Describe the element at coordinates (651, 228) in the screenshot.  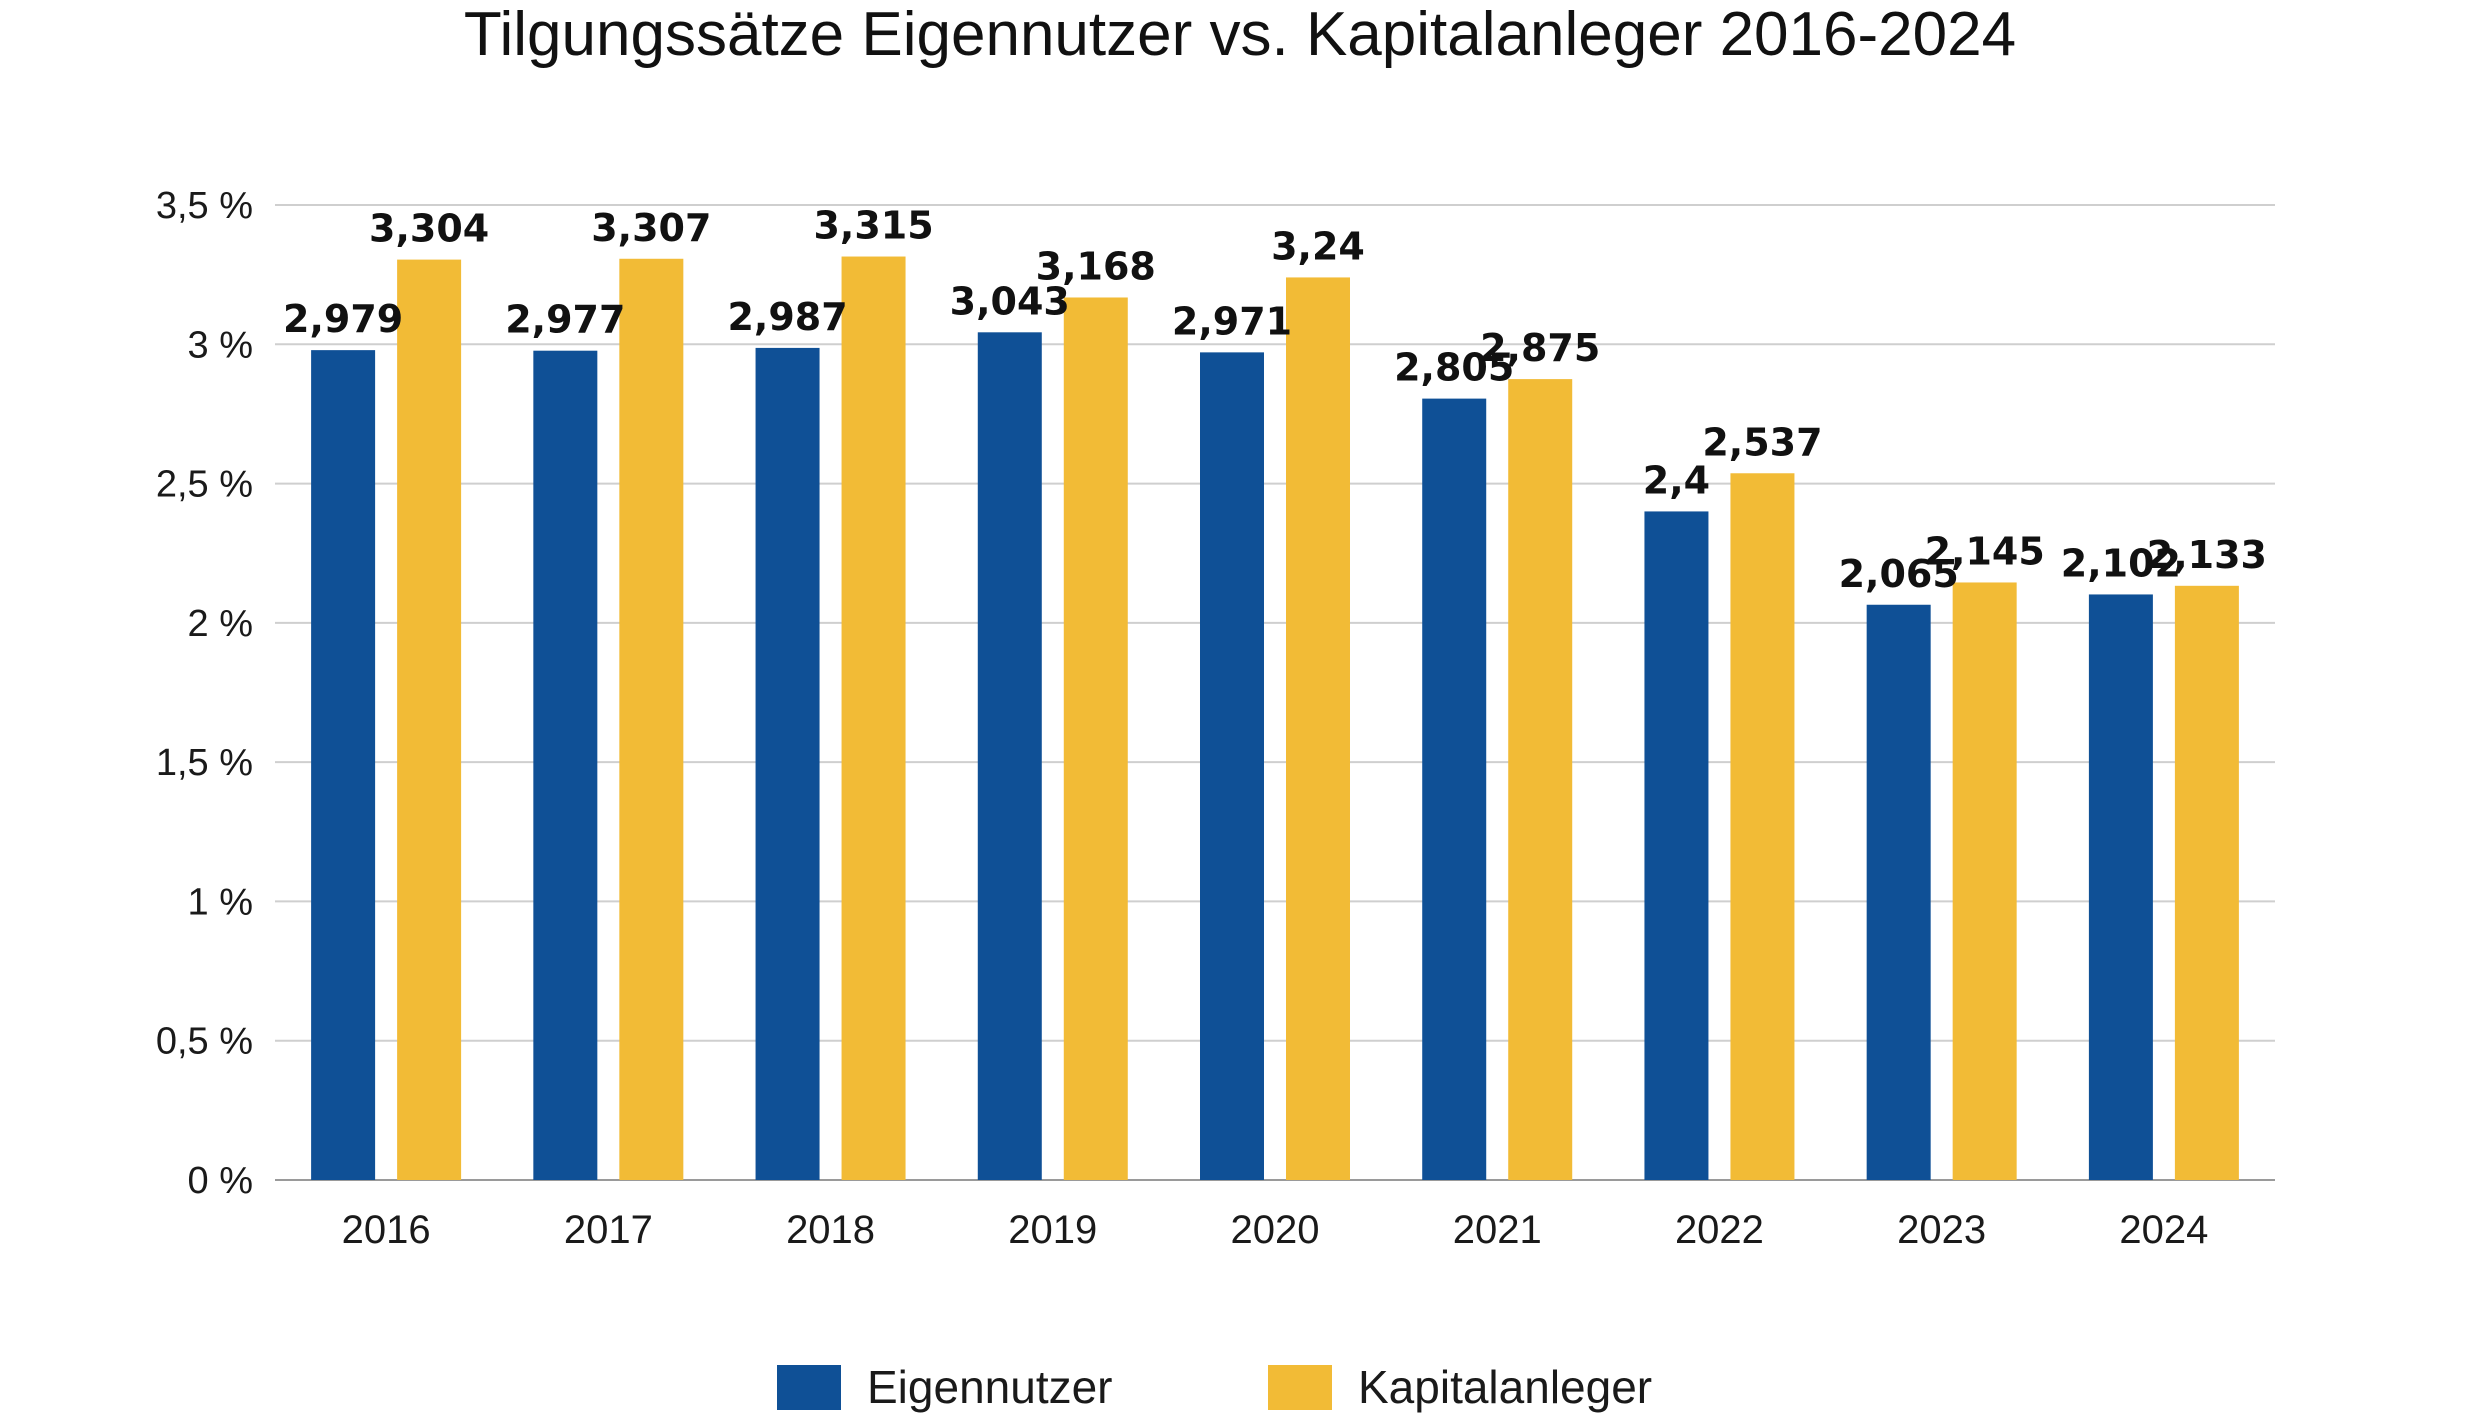
I see `data-label: 3,307` at that location.